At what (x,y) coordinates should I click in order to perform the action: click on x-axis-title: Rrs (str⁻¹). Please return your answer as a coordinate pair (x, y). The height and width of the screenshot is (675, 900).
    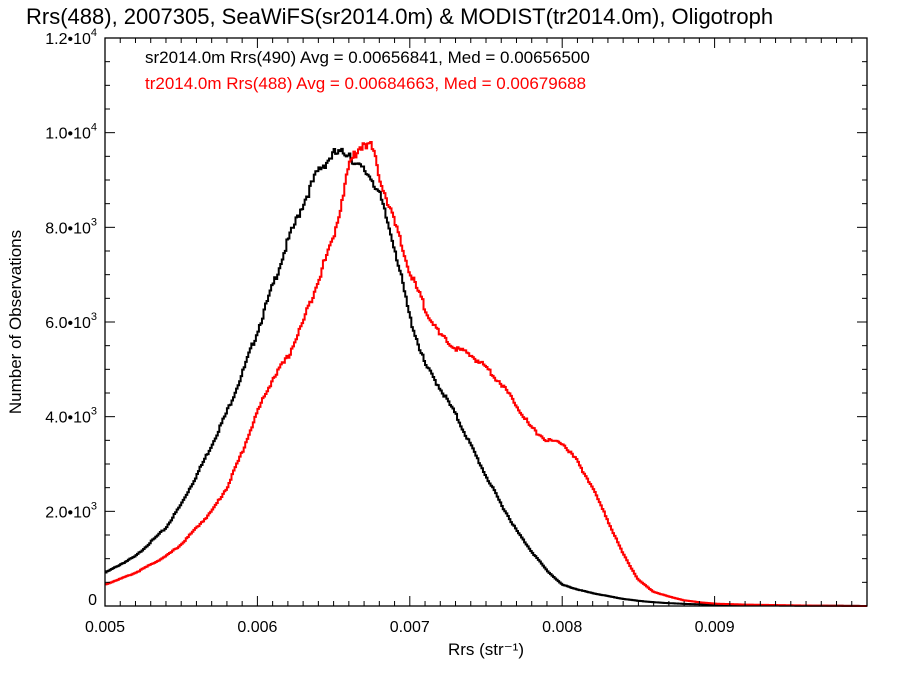
    Looking at the image, I should click on (486, 649).